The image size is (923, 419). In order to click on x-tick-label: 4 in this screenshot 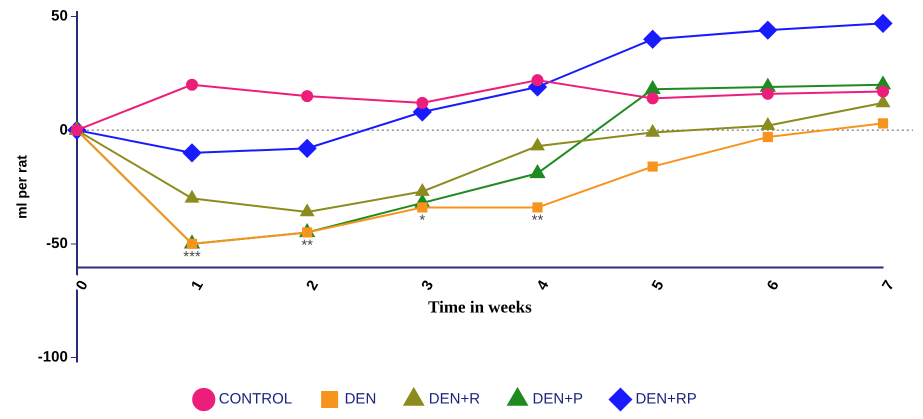, I will do `click(543, 285)`.